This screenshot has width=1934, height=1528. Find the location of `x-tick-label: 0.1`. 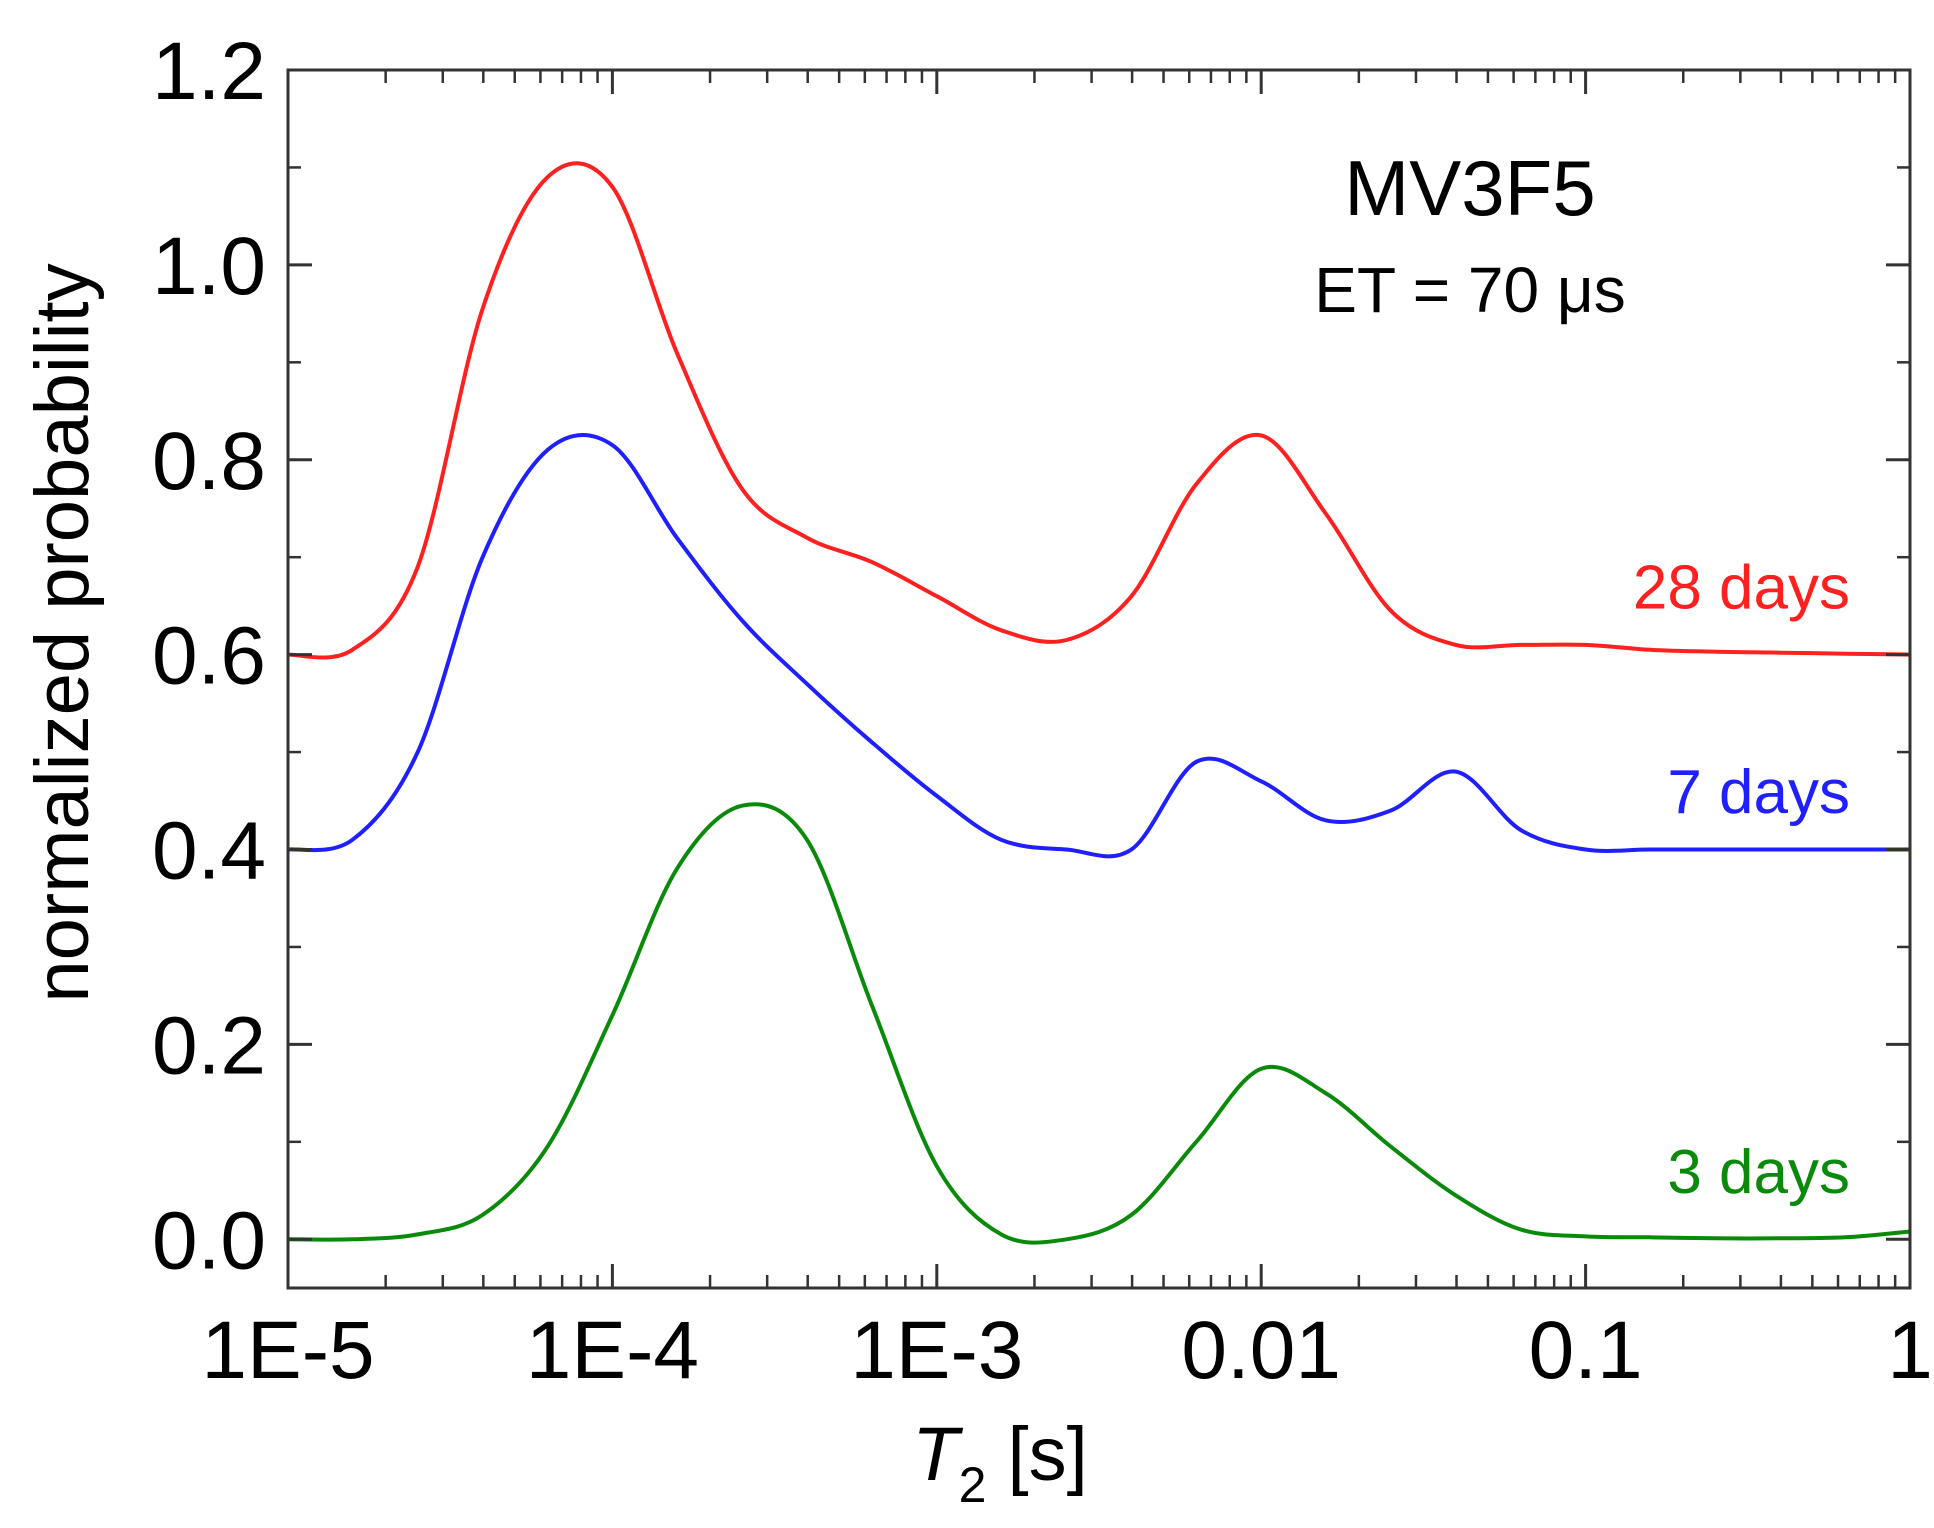

x-tick-label: 0.1 is located at coordinates (1586, 1350).